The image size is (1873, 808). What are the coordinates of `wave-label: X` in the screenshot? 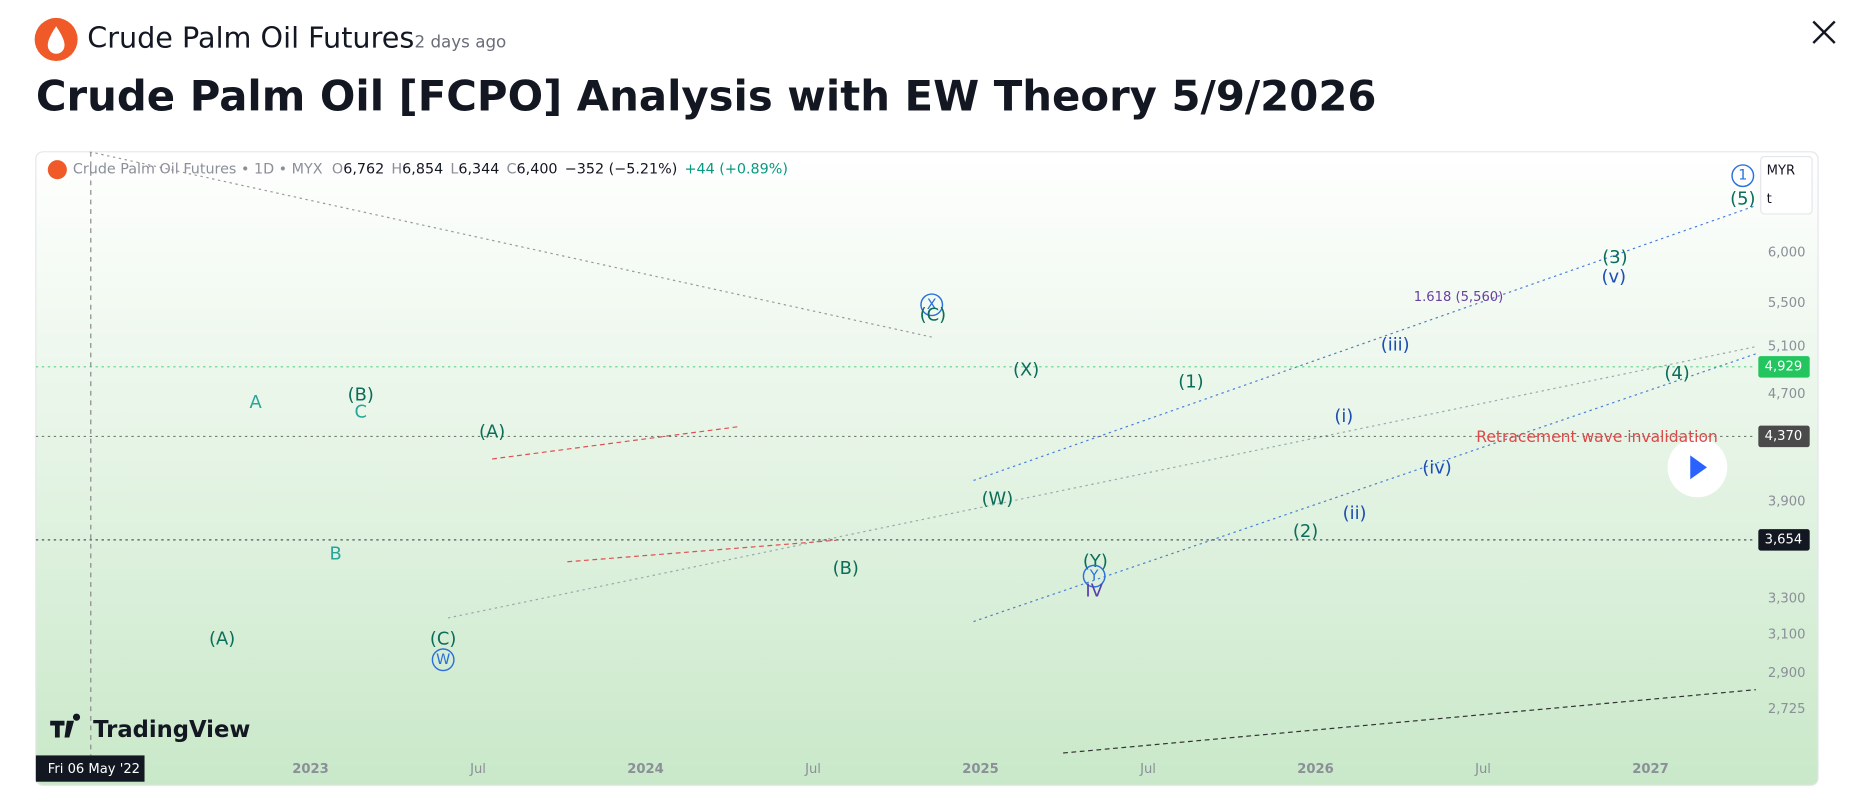 It's located at (932, 305).